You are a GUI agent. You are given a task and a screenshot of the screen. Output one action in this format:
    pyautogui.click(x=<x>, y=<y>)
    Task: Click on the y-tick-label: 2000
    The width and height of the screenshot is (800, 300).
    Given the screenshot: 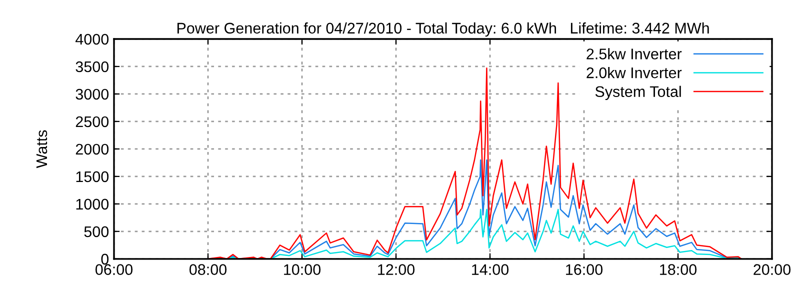 What is the action you would take?
    pyautogui.click(x=92, y=149)
    